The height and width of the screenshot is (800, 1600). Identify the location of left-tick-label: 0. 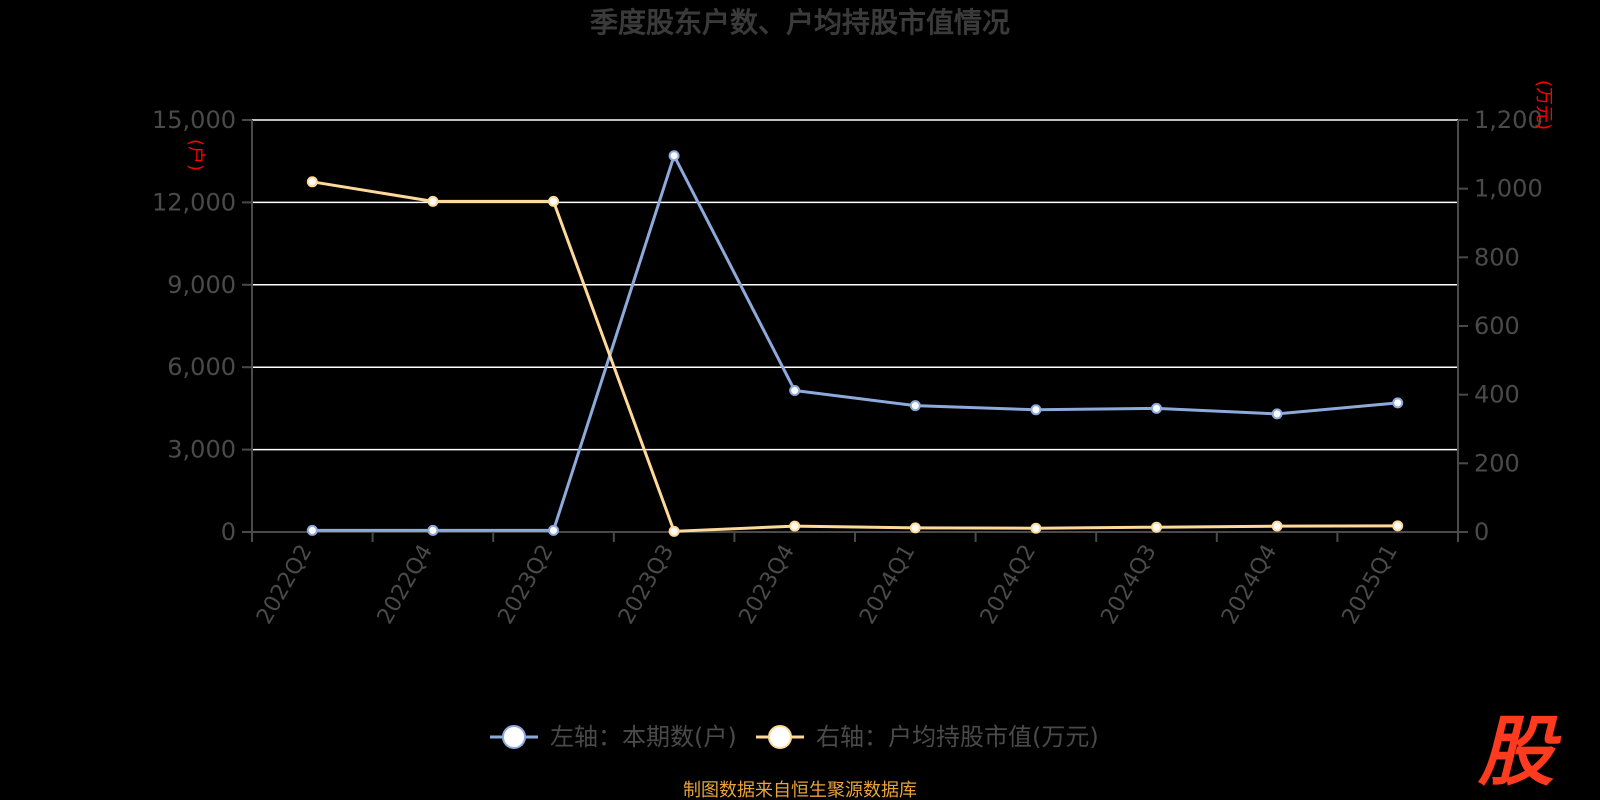
(228, 532).